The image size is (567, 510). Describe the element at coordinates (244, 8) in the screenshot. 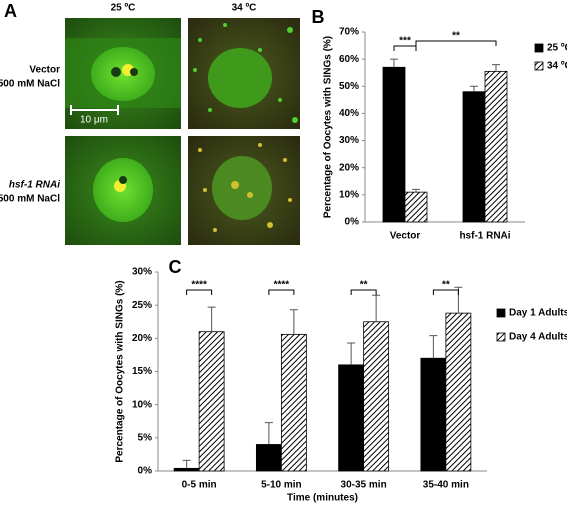

I see `column-label: 34 ºC` at that location.